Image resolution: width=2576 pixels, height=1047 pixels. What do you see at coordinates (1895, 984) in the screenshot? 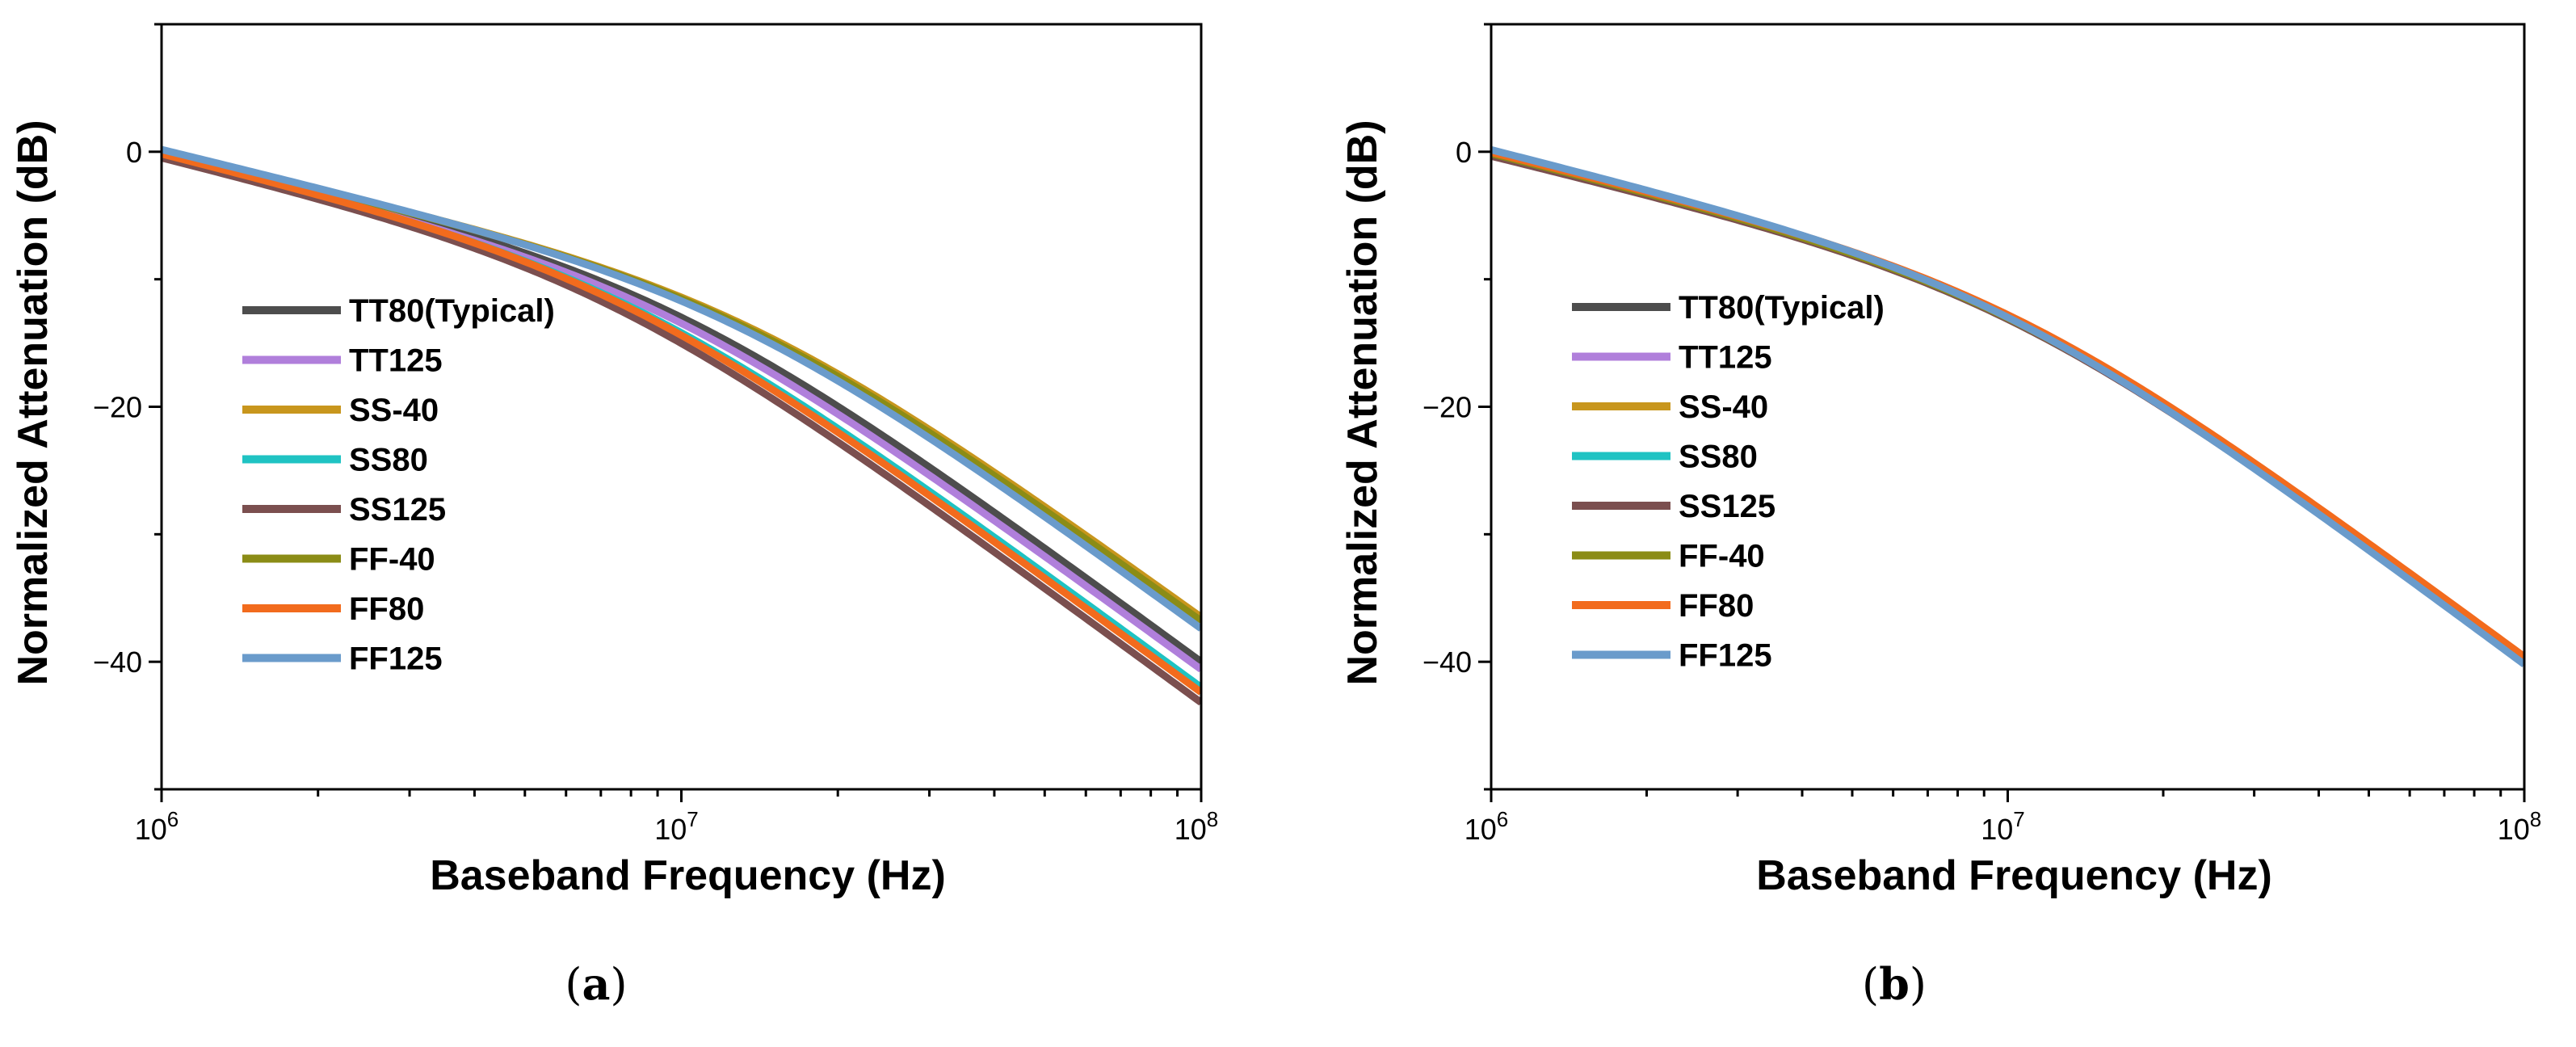
I see `panel-caption: (b)` at bounding box center [1895, 984].